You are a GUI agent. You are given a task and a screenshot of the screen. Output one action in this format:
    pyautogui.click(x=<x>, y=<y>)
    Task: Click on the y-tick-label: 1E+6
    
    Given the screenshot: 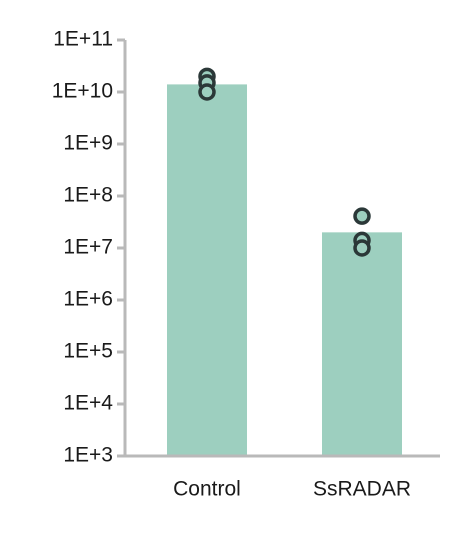 What is the action you would take?
    pyautogui.click(x=88, y=299)
    